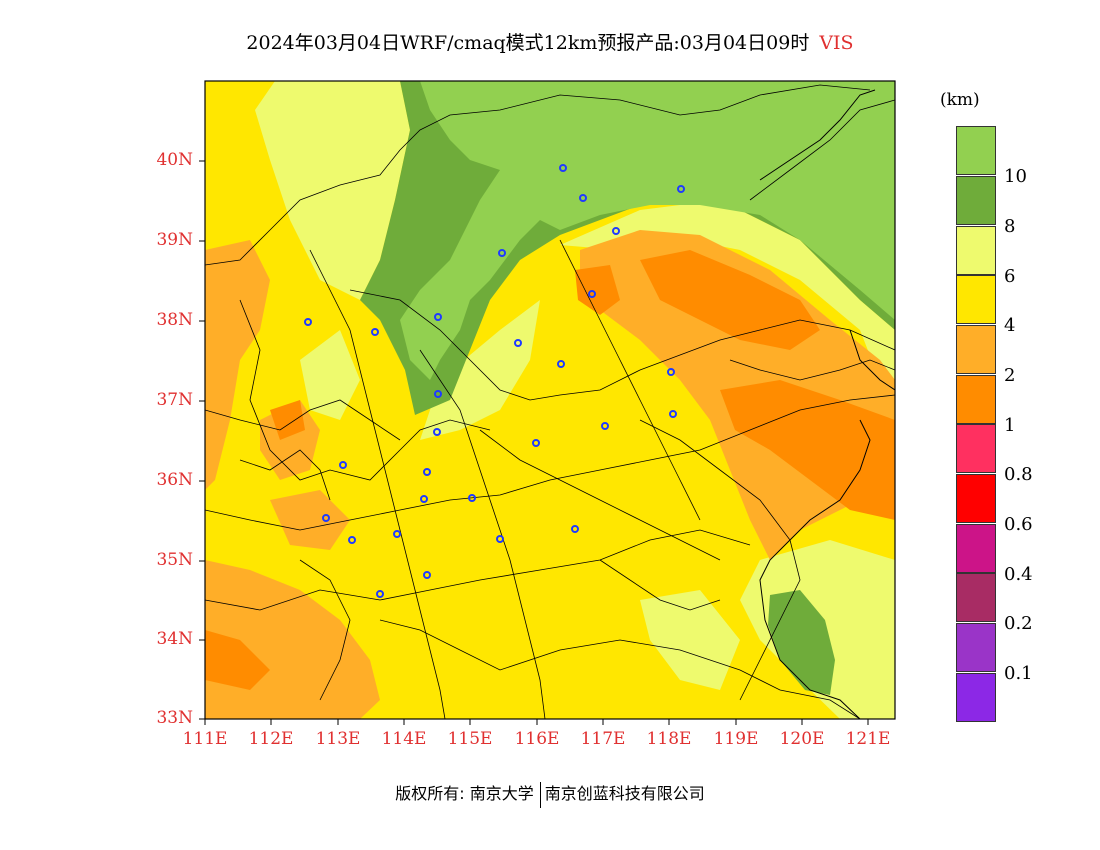 The height and width of the screenshot is (850, 1100). Describe the element at coordinates (332, 190) in the screenshot. I see `field-6-8-north` at that location.